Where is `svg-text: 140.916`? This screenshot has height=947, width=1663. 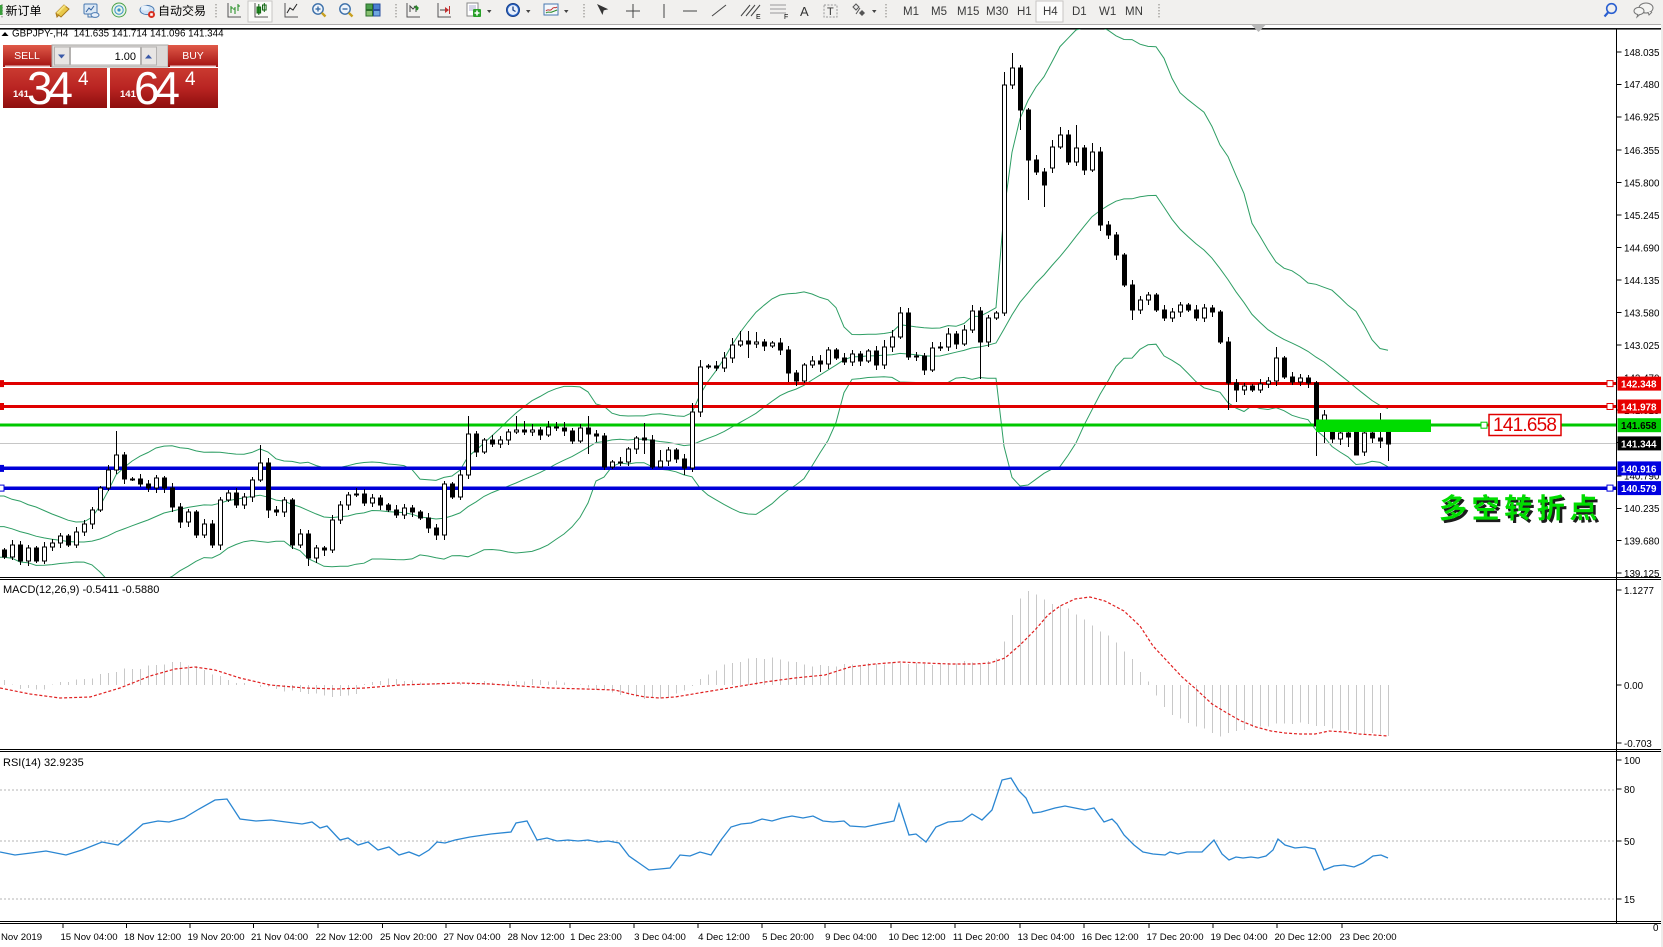 svg-text: 140.916 is located at coordinates (1639, 469).